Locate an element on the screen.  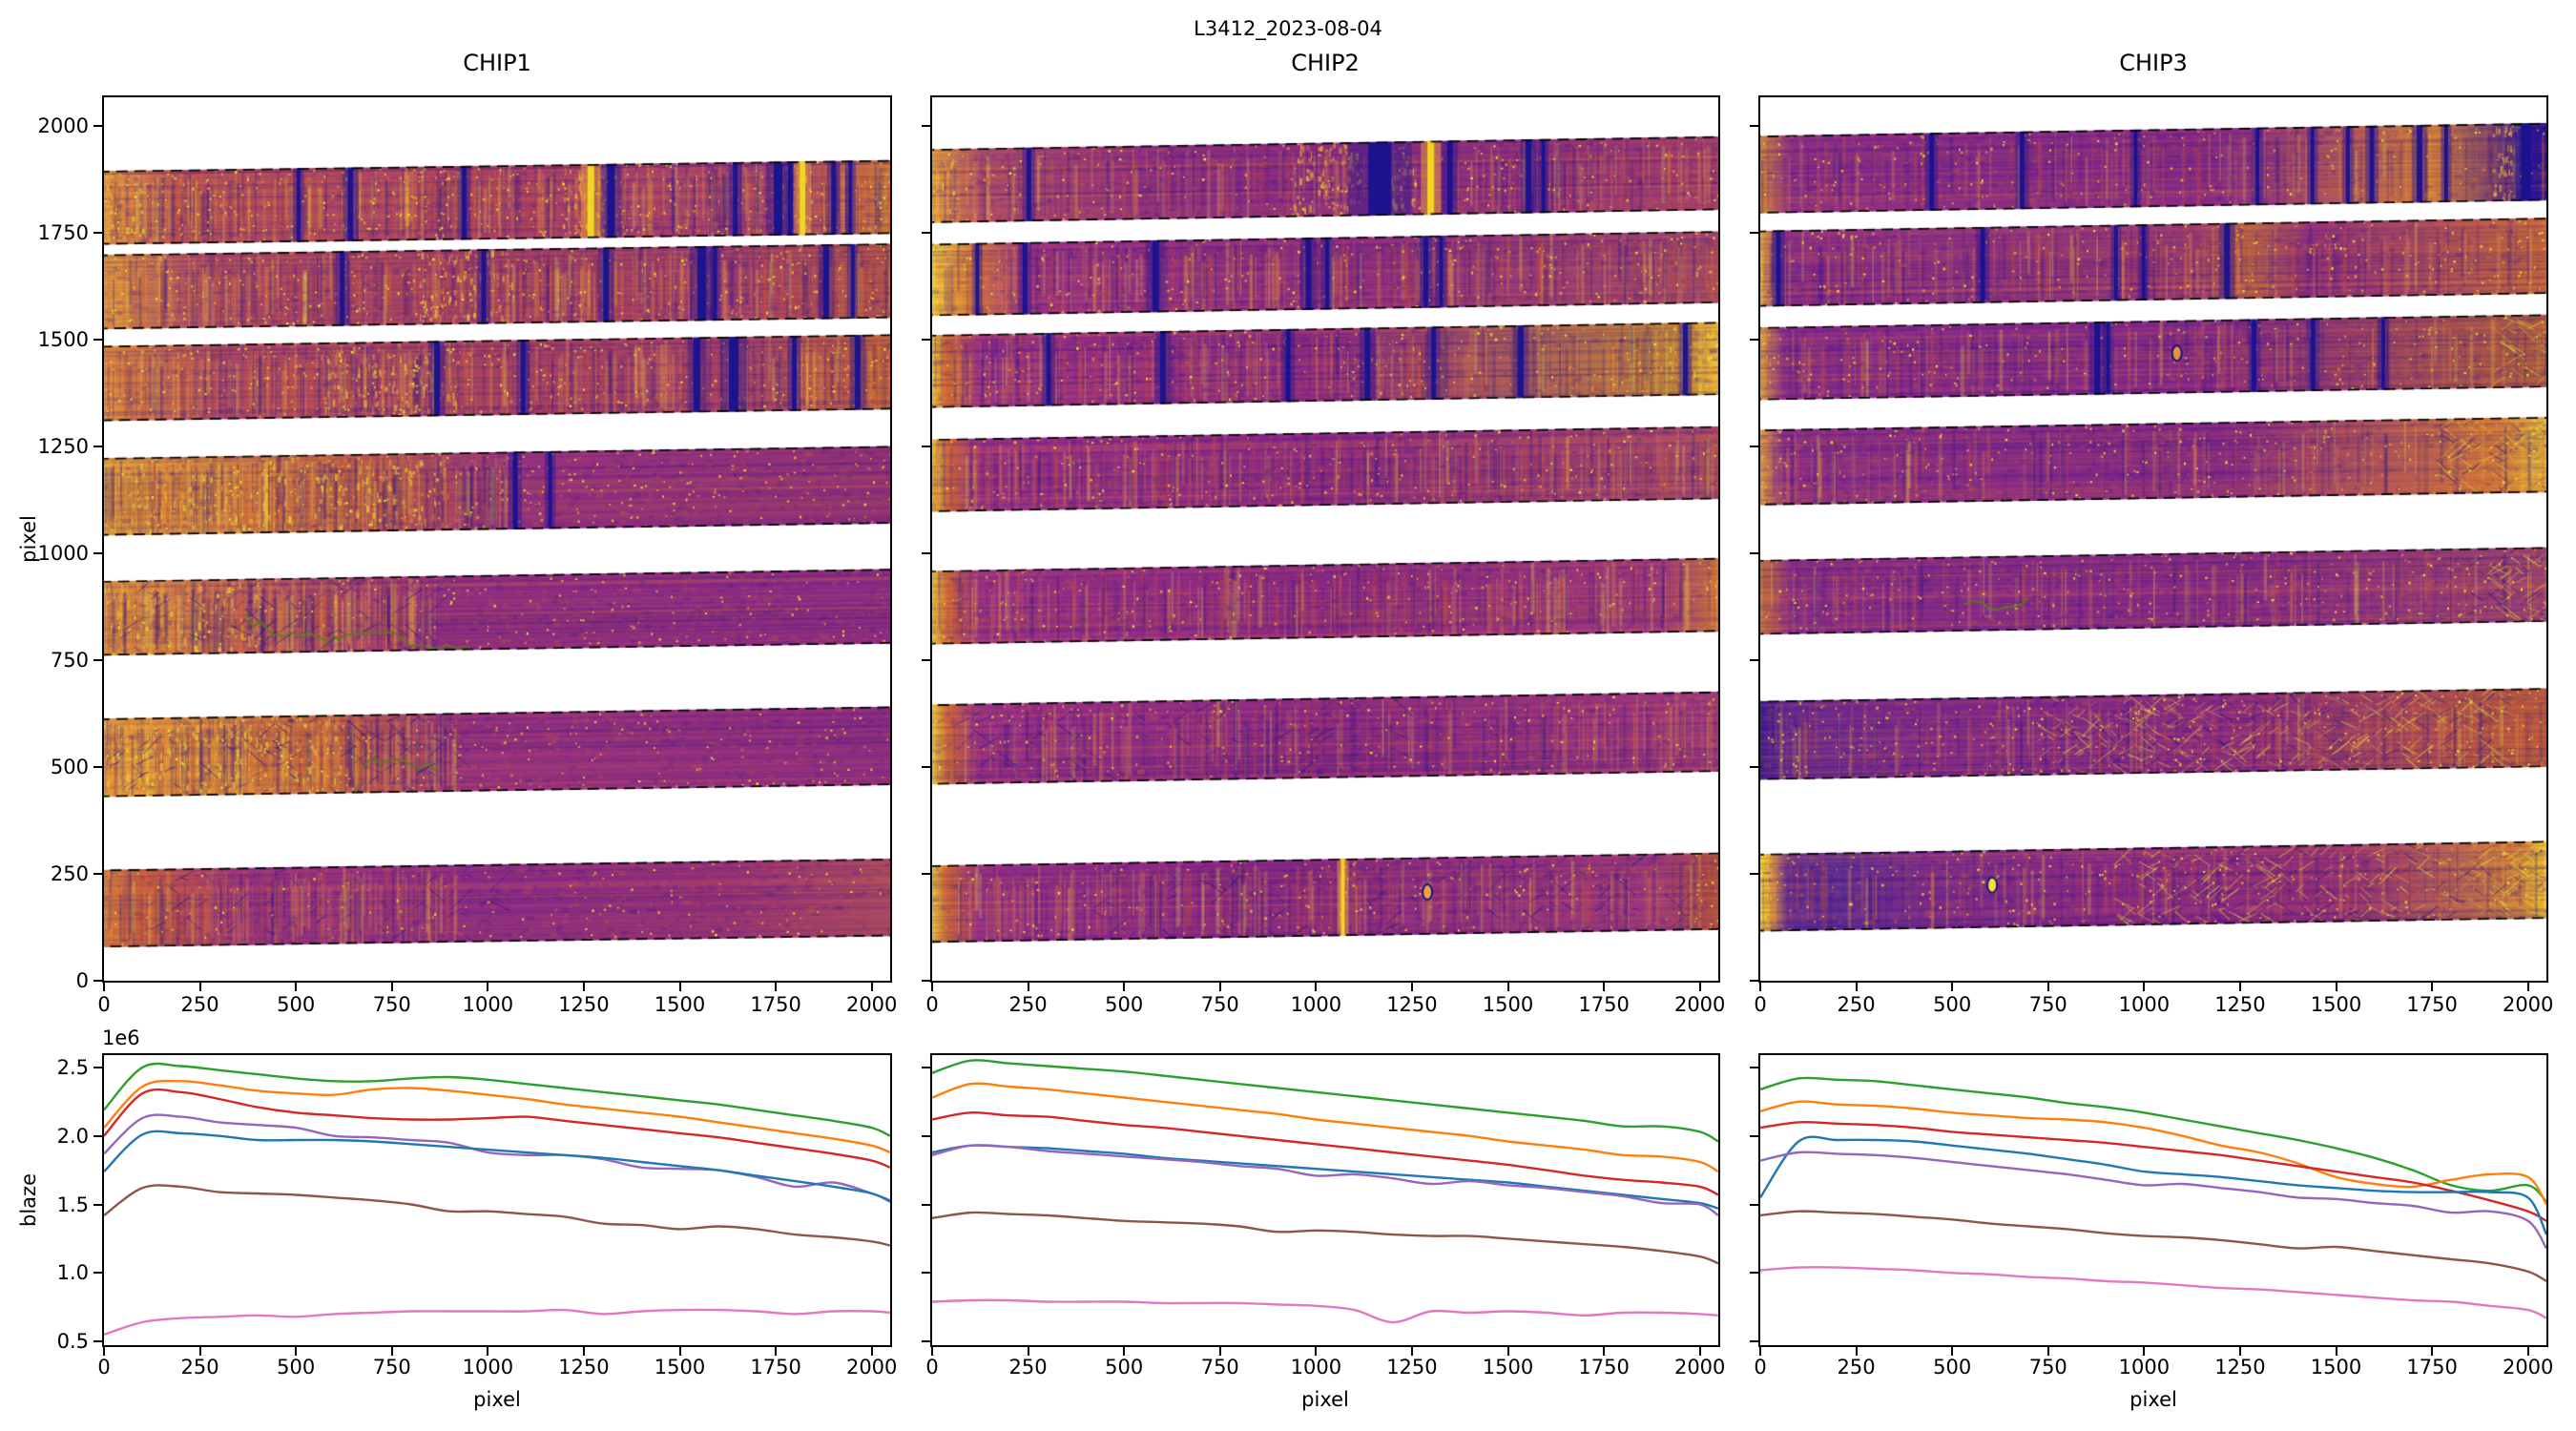
blaze-plot-chip2 is located at coordinates (1325, 1191).